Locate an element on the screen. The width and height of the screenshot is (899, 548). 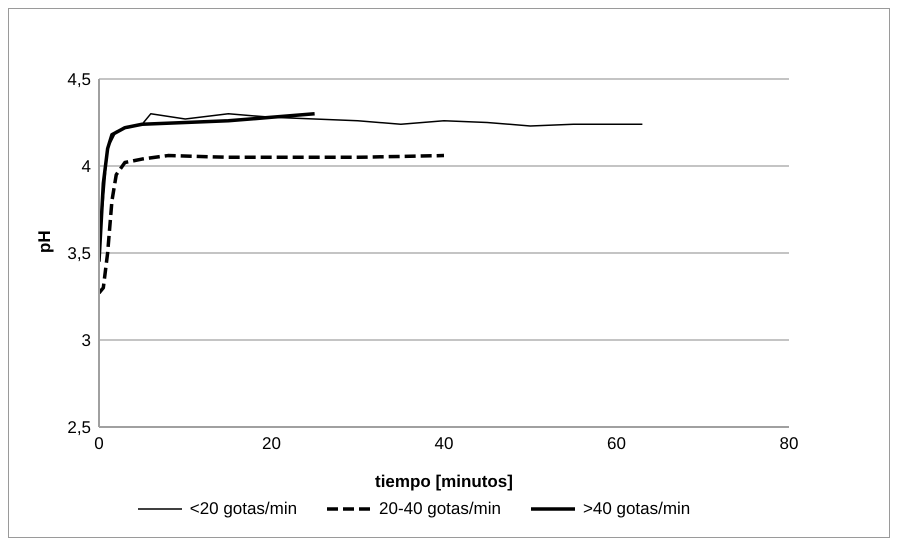
legend-label: >40 gotas/min is located at coordinates (636, 509).